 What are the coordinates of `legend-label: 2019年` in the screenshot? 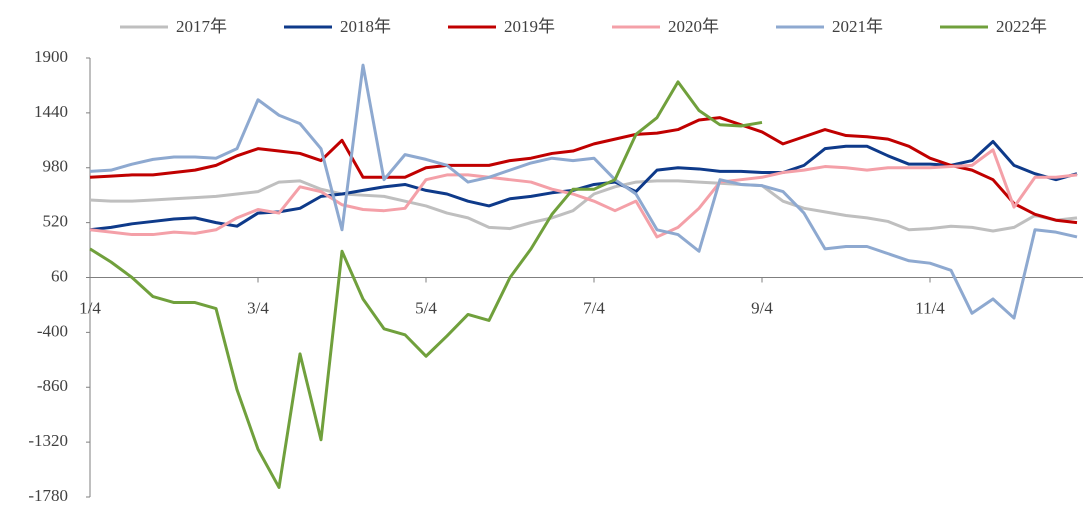 It's located at (529, 26).